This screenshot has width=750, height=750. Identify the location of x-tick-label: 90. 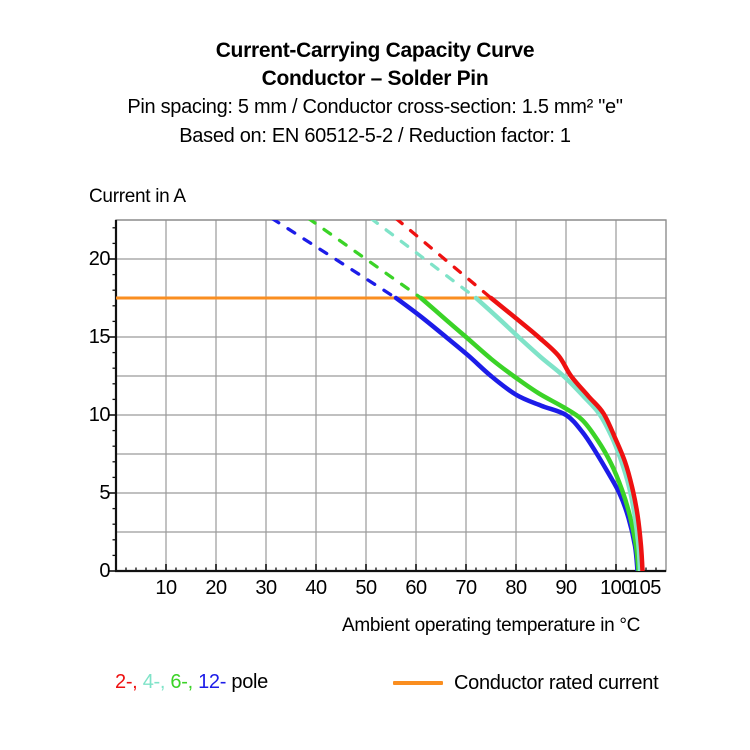
(566, 588).